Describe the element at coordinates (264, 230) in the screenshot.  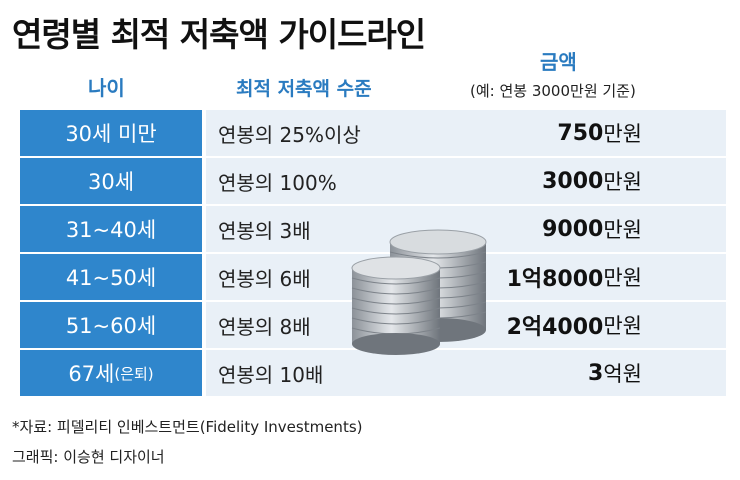
I see `level-cell: 연봉의 3배` at that location.